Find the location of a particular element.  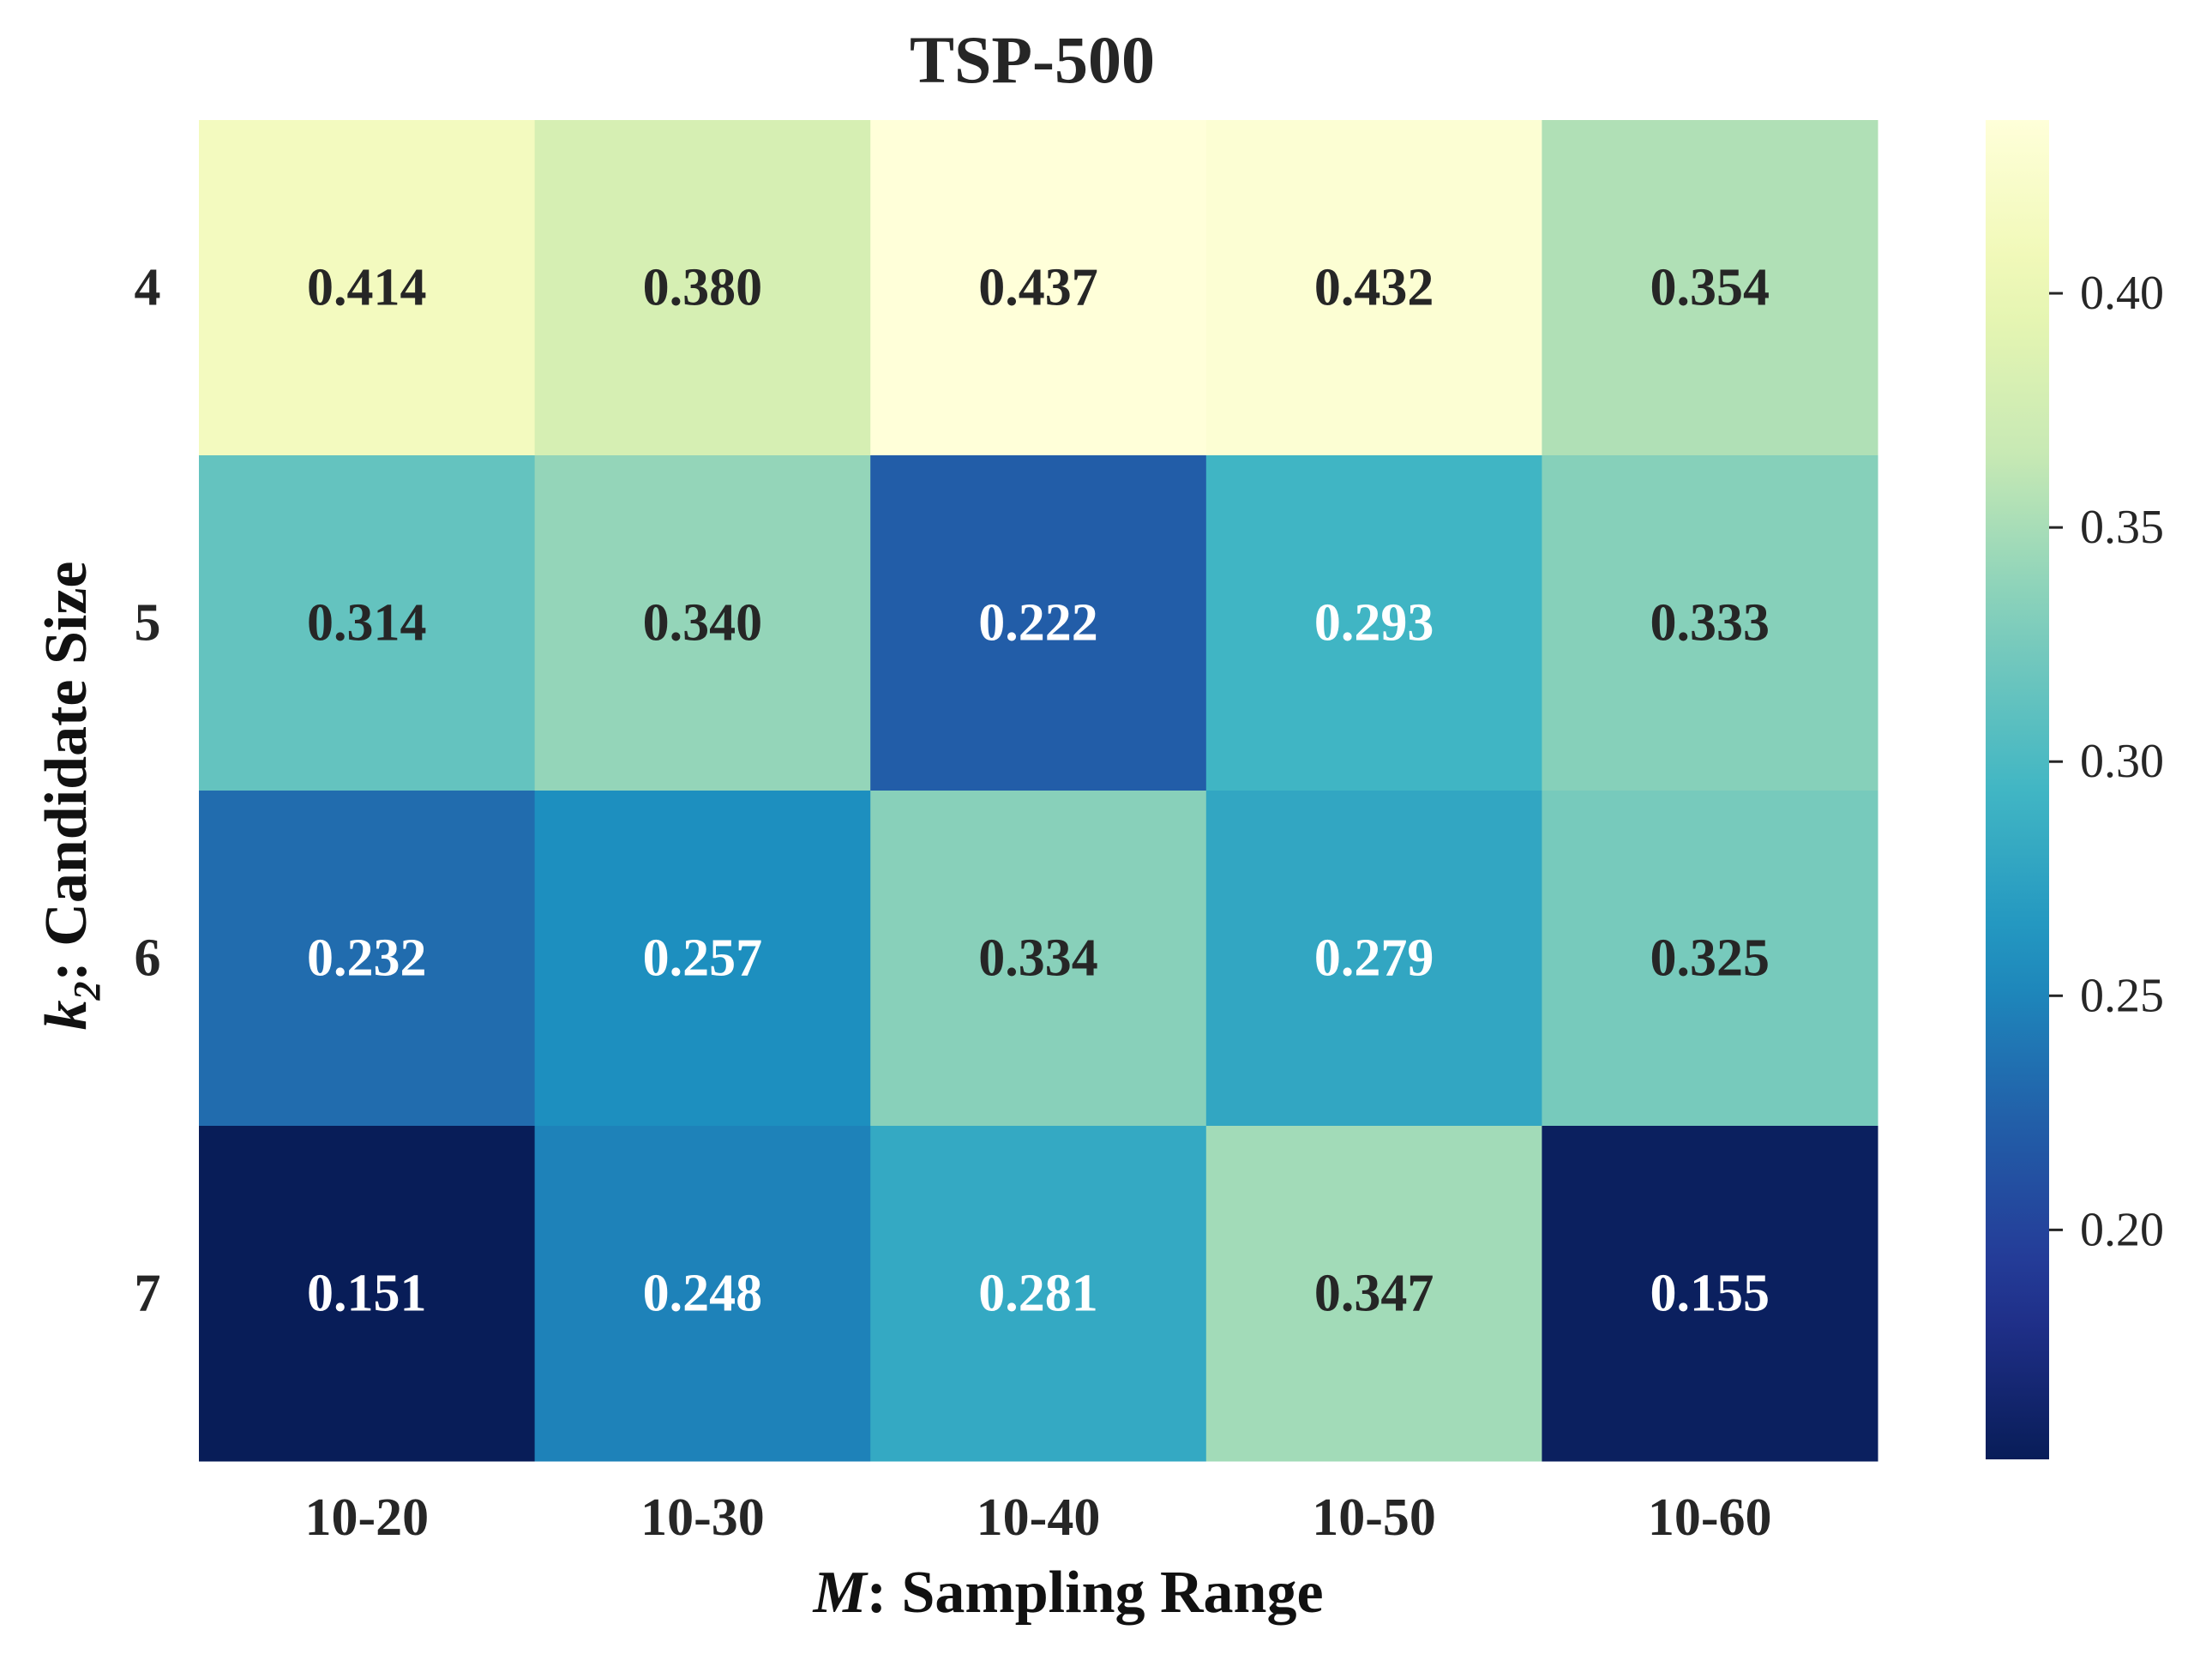

chart-title: TSP-500 is located at coordinates (1032, 59).